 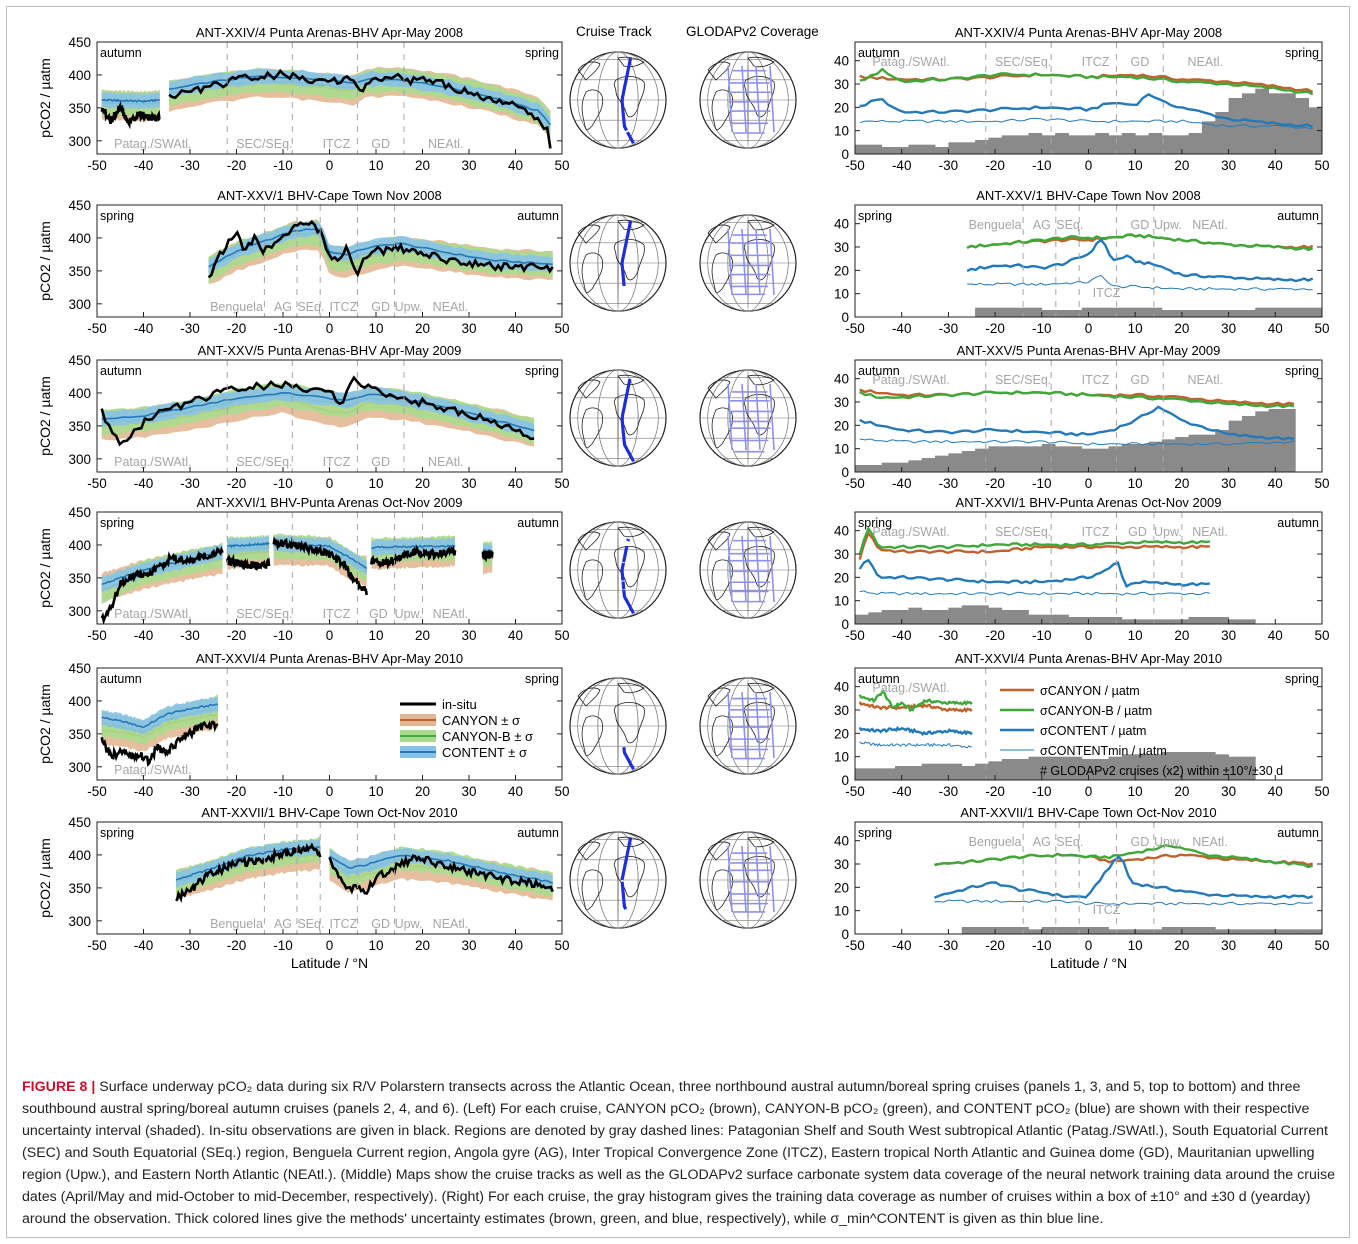 I want to click on region-label: Patag./SWAtl., so click(x=152, y=614).